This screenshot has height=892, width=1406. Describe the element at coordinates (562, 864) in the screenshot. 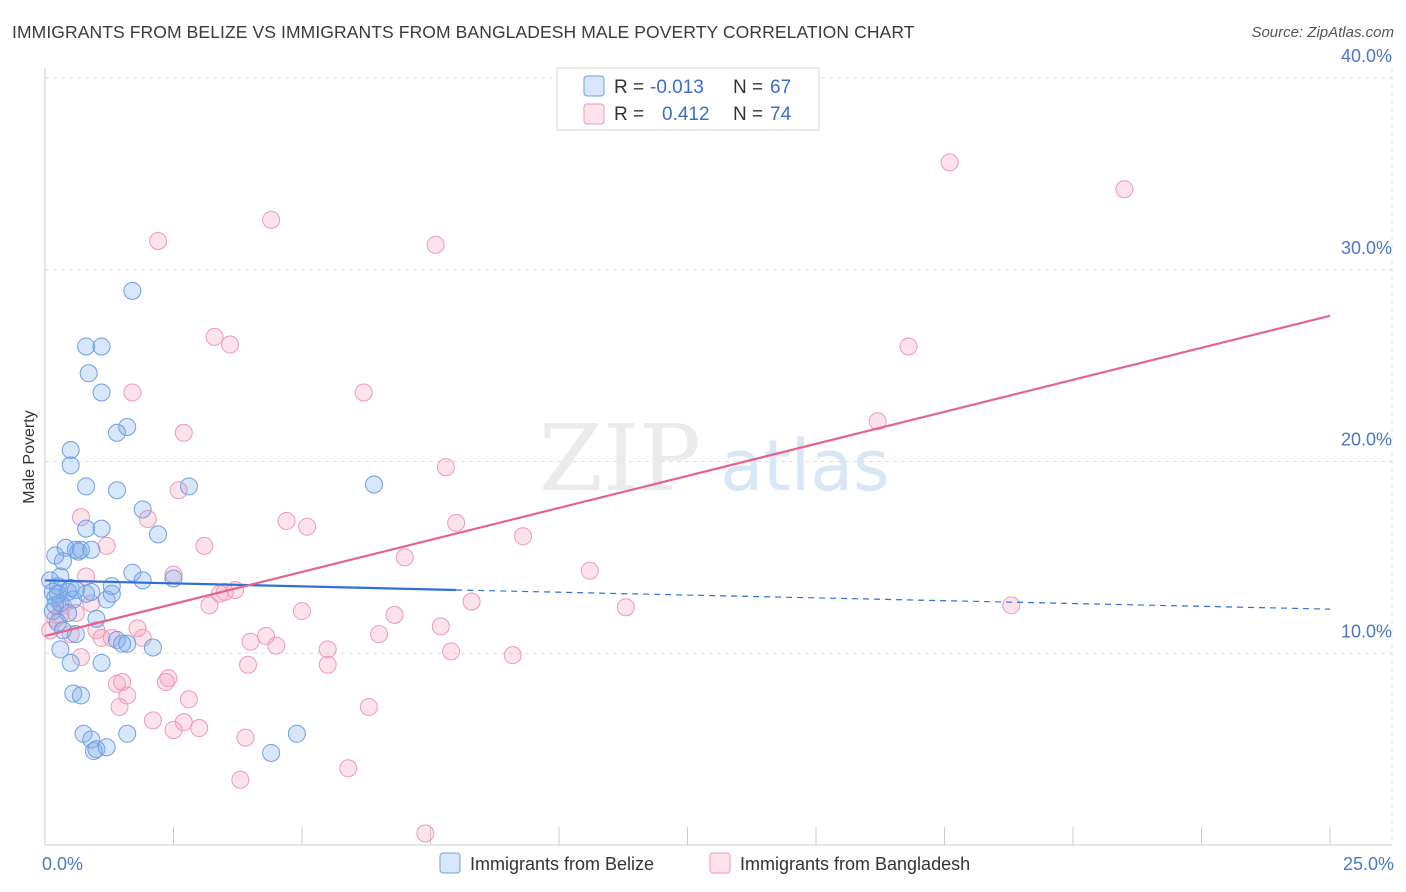

I see `series-legend-label-belize: Immigrants from Belize` at that location.